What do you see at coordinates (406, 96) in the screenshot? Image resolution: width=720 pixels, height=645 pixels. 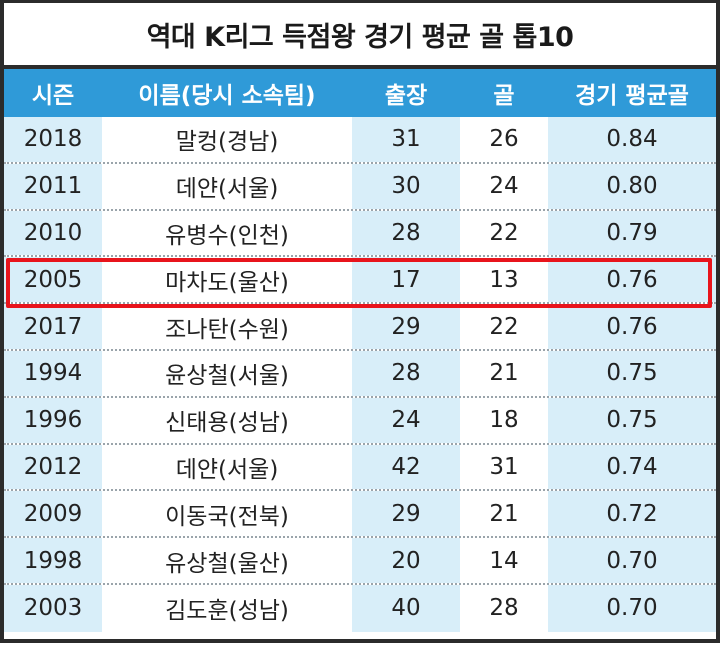 I see `header-apps: 출장` at bounding box center [406, 96].